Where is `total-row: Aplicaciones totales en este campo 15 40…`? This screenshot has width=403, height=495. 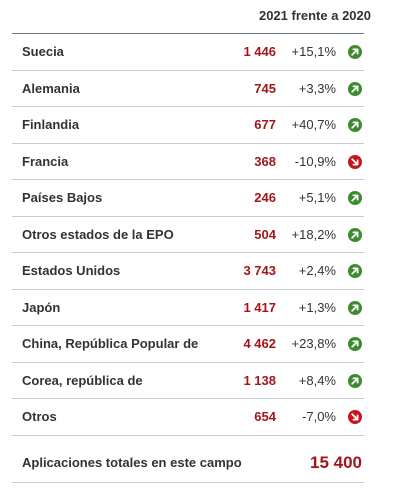 total-row: Aplicaciones totales en este campo 15 40… is located at coordinates (188, 463).